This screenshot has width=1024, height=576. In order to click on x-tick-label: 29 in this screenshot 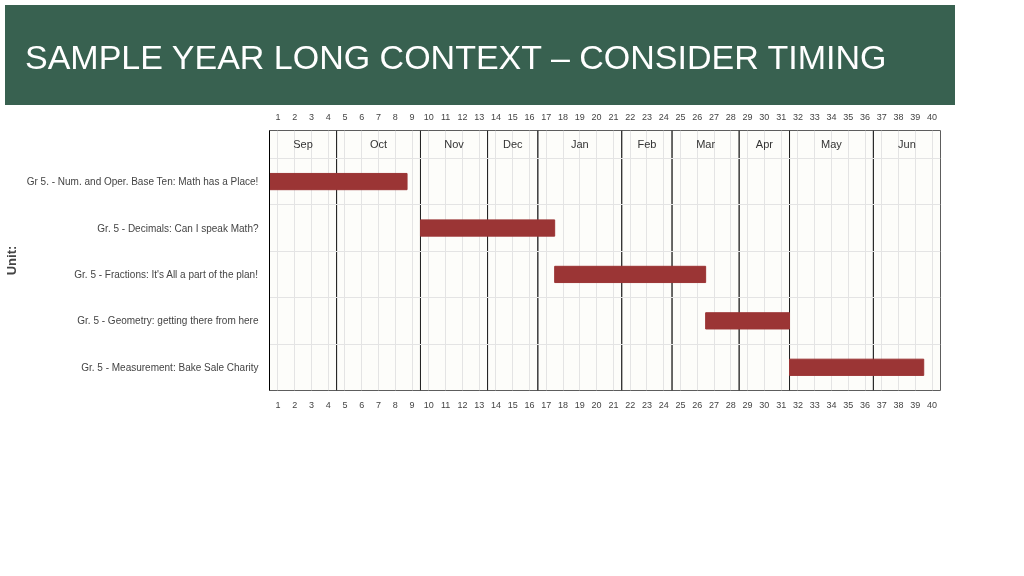, I will do `click(747, 404)`.